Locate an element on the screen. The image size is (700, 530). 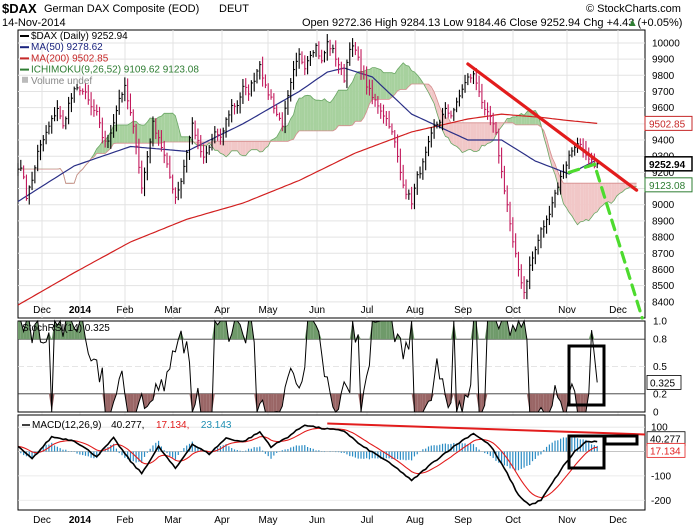
stochrsi-tick-label: 0.5 is located at coordinates (660, 367).